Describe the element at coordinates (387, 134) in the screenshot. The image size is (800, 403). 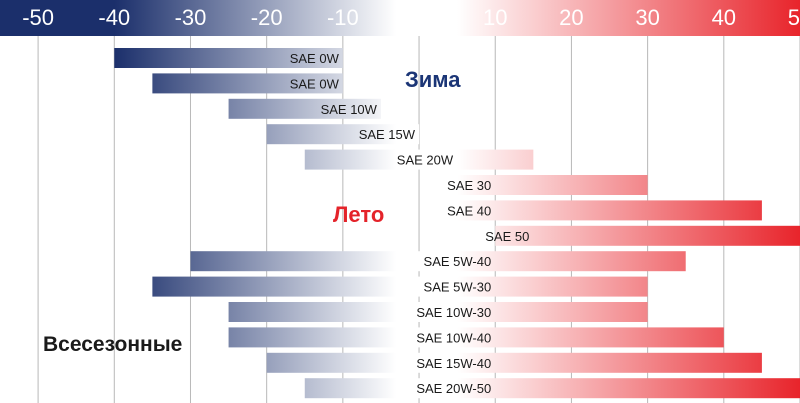
I see `bar-label: SAE 15W` at that location.